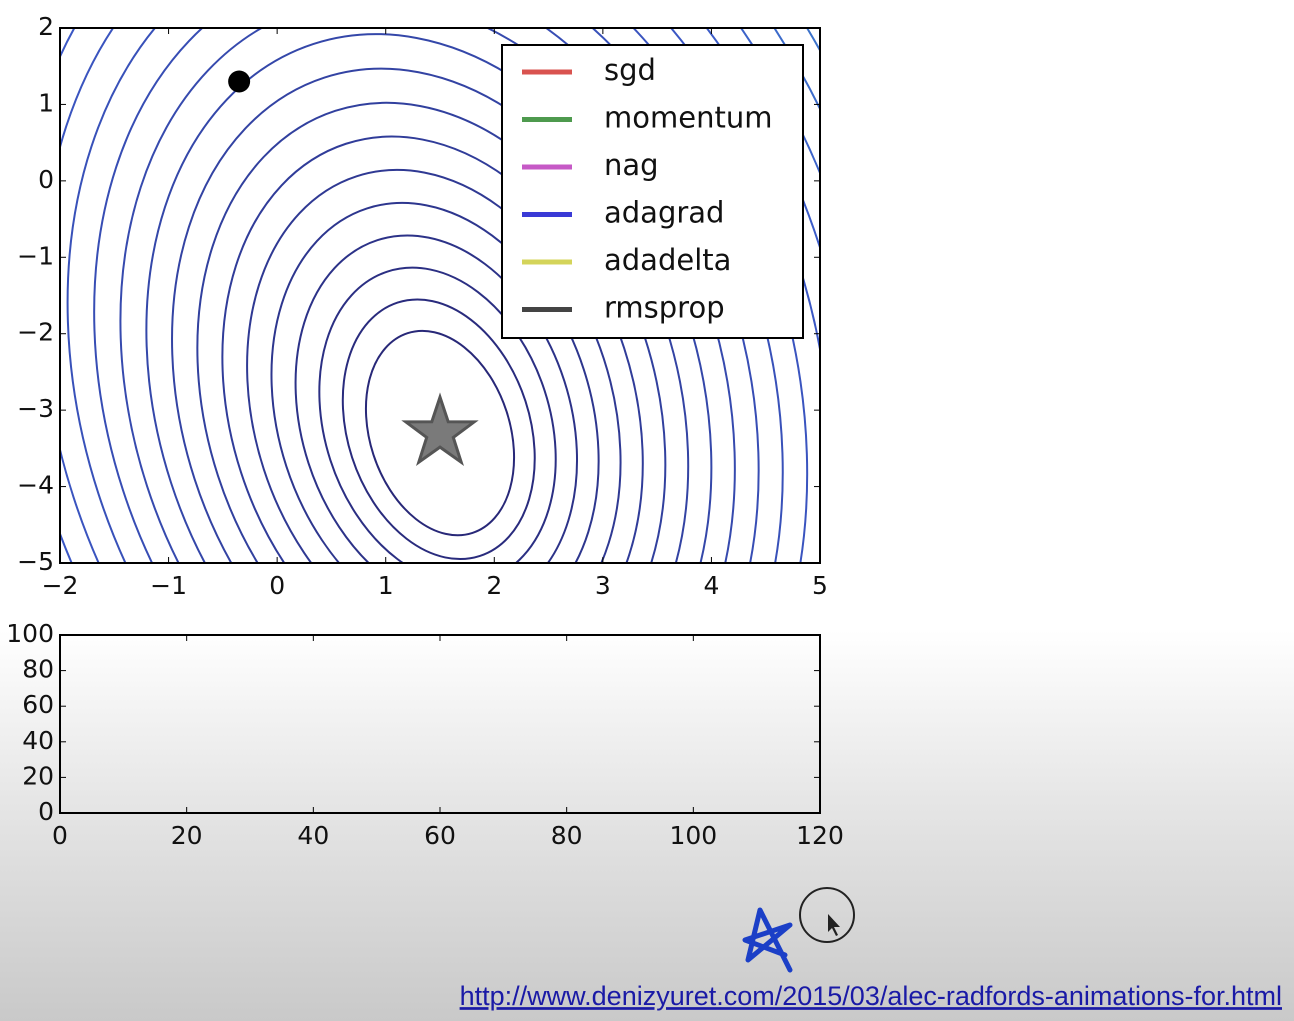 This screenshot has height=1021, width=1294. Describe the element at coordinates (820, 585) in the screenshot. I see `x-tick-label: 5` at that location.